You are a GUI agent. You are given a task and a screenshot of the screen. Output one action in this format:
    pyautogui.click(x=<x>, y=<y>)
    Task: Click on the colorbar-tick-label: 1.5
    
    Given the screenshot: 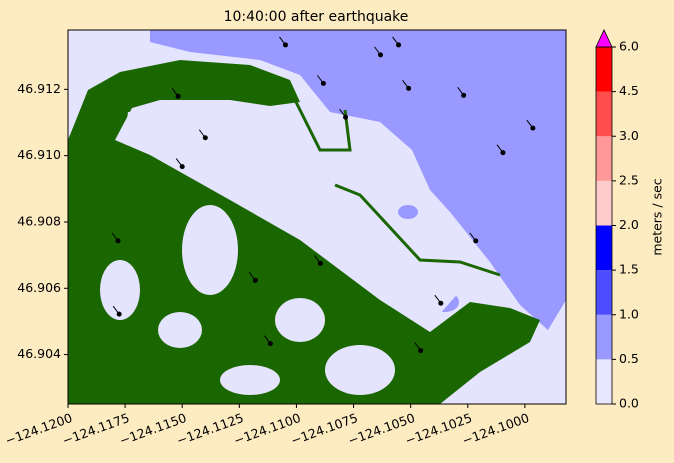 What is the action you would take?
    pyautogui.click(x=629, y=269)
    